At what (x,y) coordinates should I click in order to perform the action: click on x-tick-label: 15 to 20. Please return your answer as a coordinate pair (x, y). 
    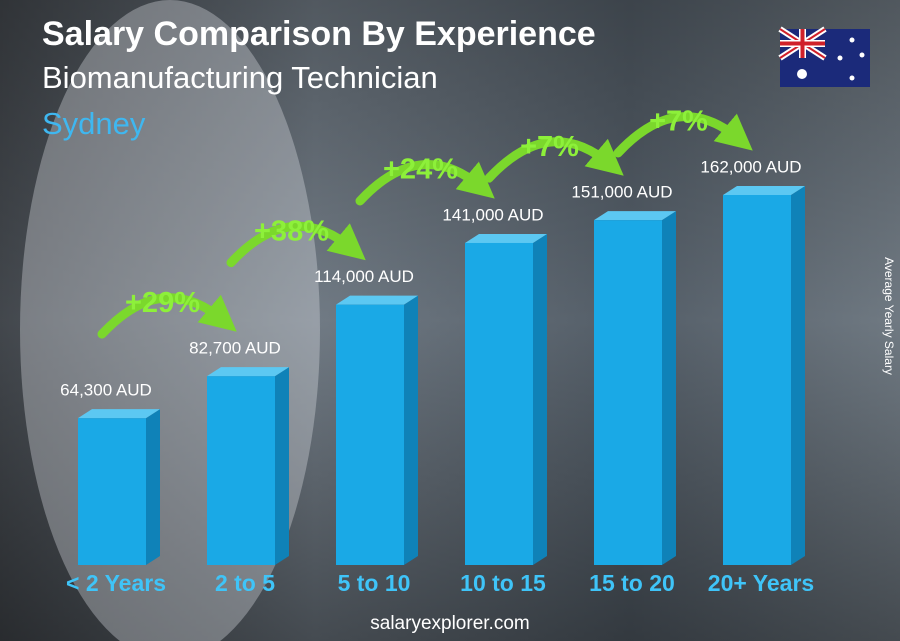
    Looking at the image, I should click on (632, 583).